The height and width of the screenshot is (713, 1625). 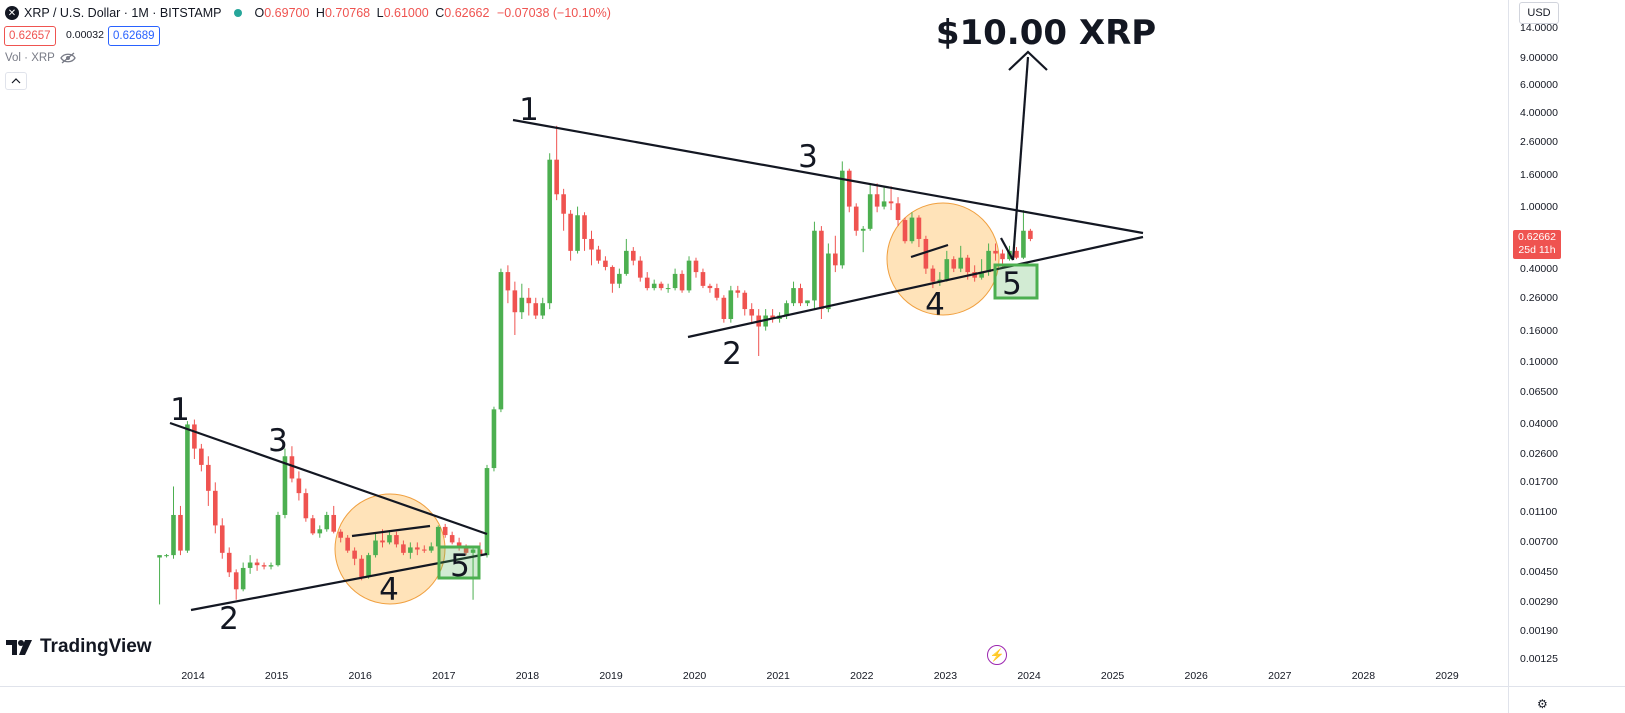 I want to click on price-tick-label: 1.60000, so click(x=1539, y=174).